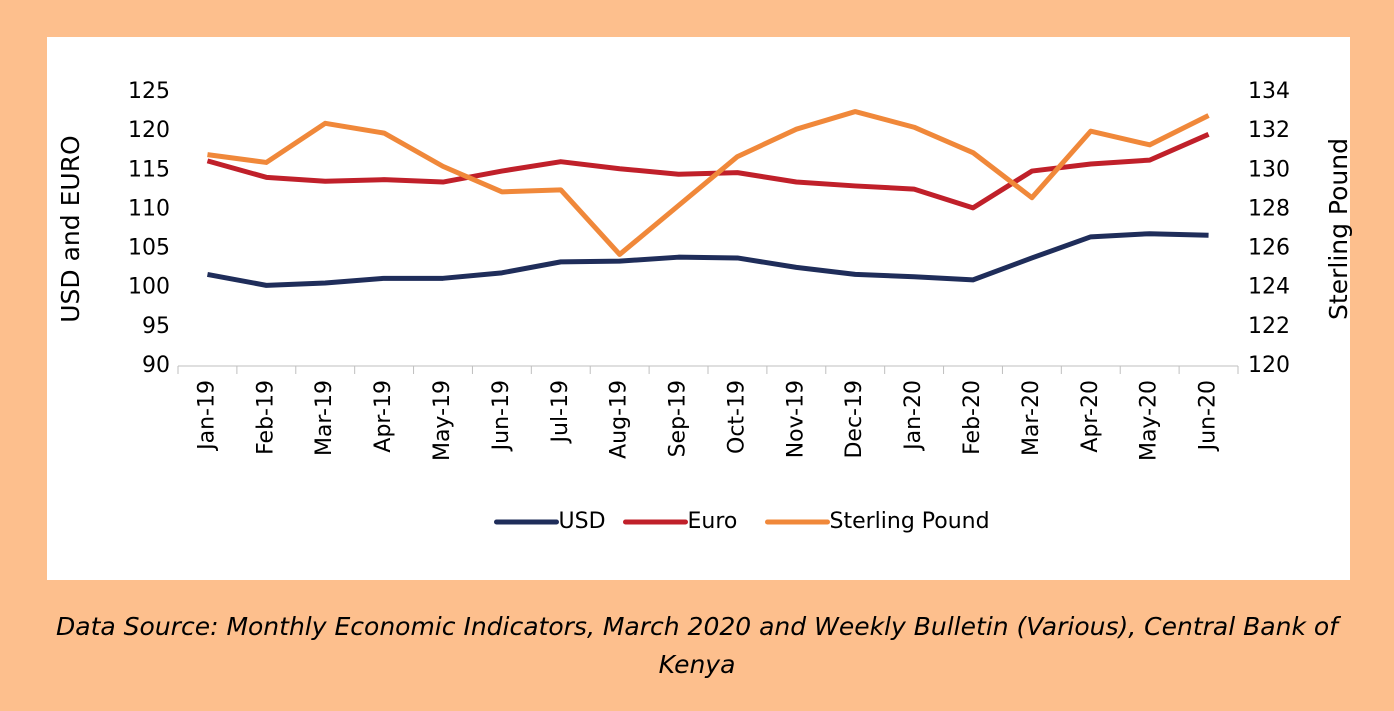 This screenshot has width=1394, height=711. I want to click on x-tick-label: May-19, so click(442, 420).